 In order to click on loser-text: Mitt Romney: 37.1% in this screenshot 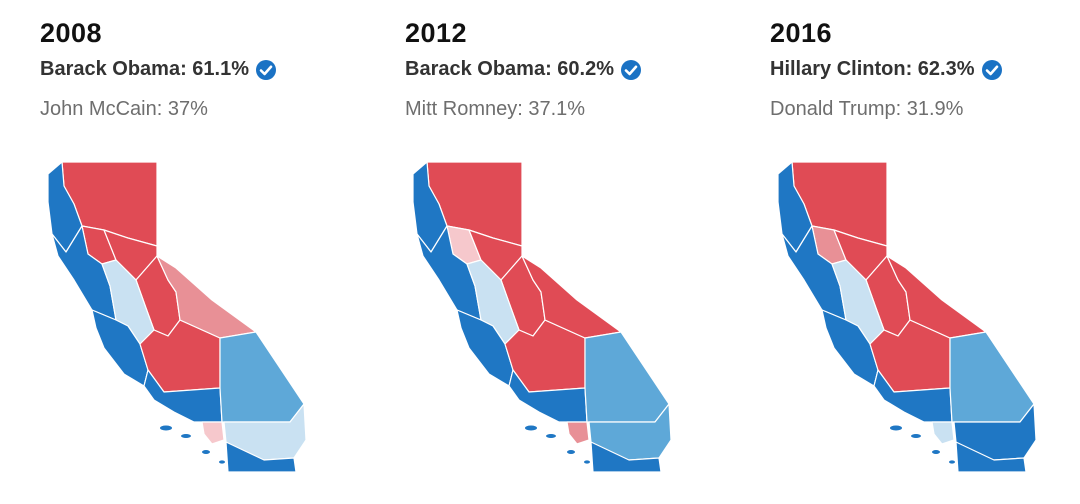, I will do `click(495, 109)`.